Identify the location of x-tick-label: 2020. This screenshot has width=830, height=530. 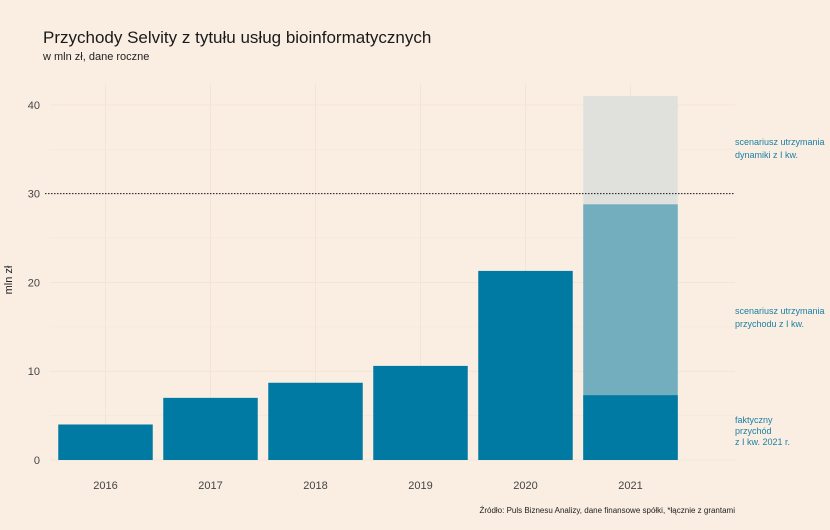
(525, 486).